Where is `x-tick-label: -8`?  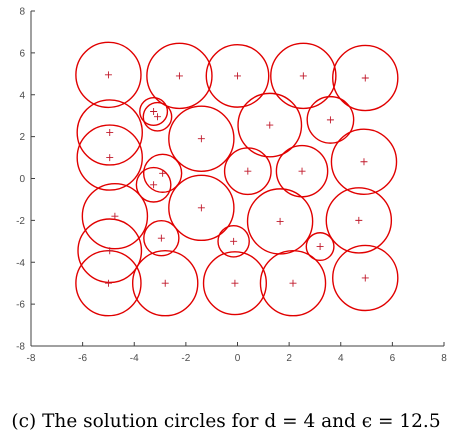
x-tick-label: -8 is located at coordinates (31, 358).